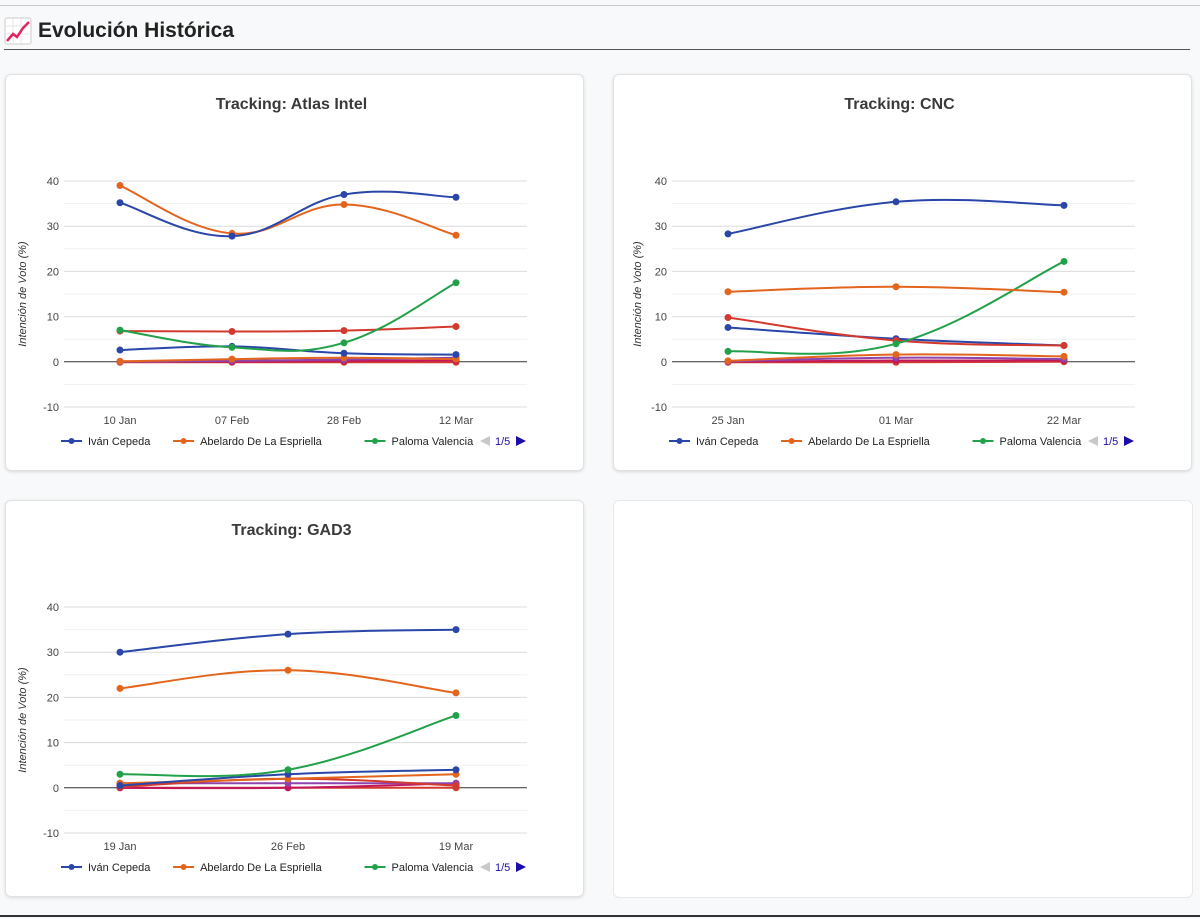 The width and height of the screenshot is (1200, 919). I want to click on chart-title: Tracking: Atlas Intel, so click(291, 104).